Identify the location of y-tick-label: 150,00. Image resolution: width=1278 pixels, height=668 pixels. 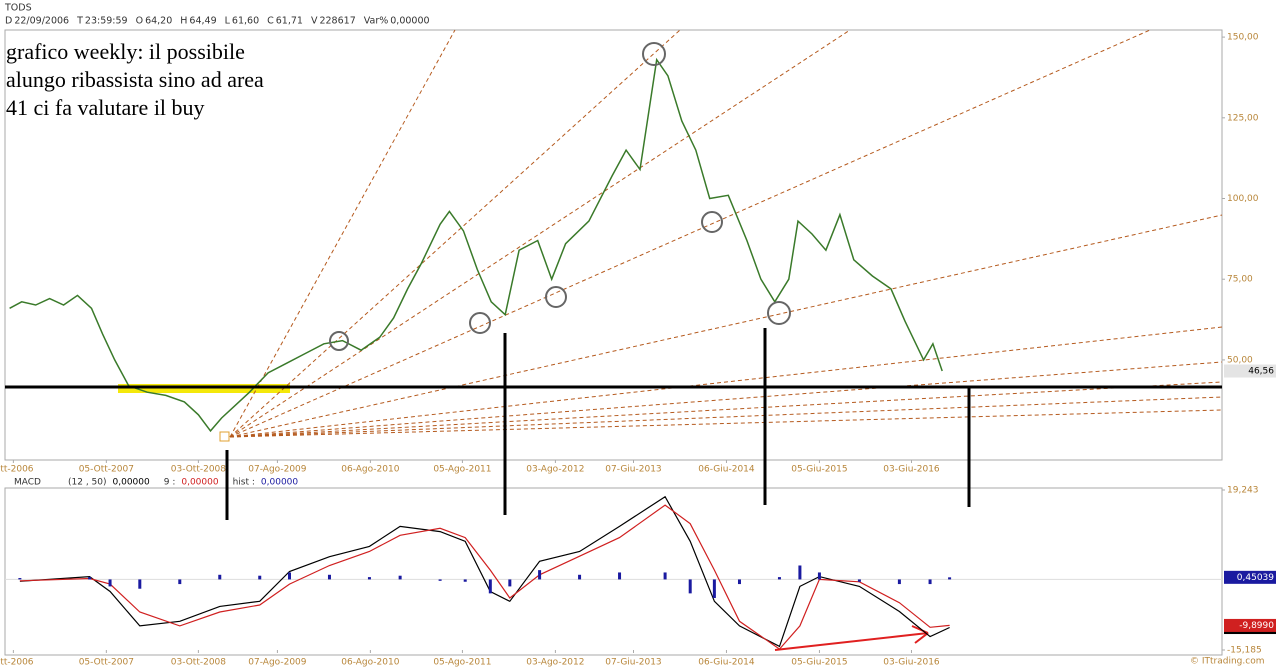
(1243, 38).